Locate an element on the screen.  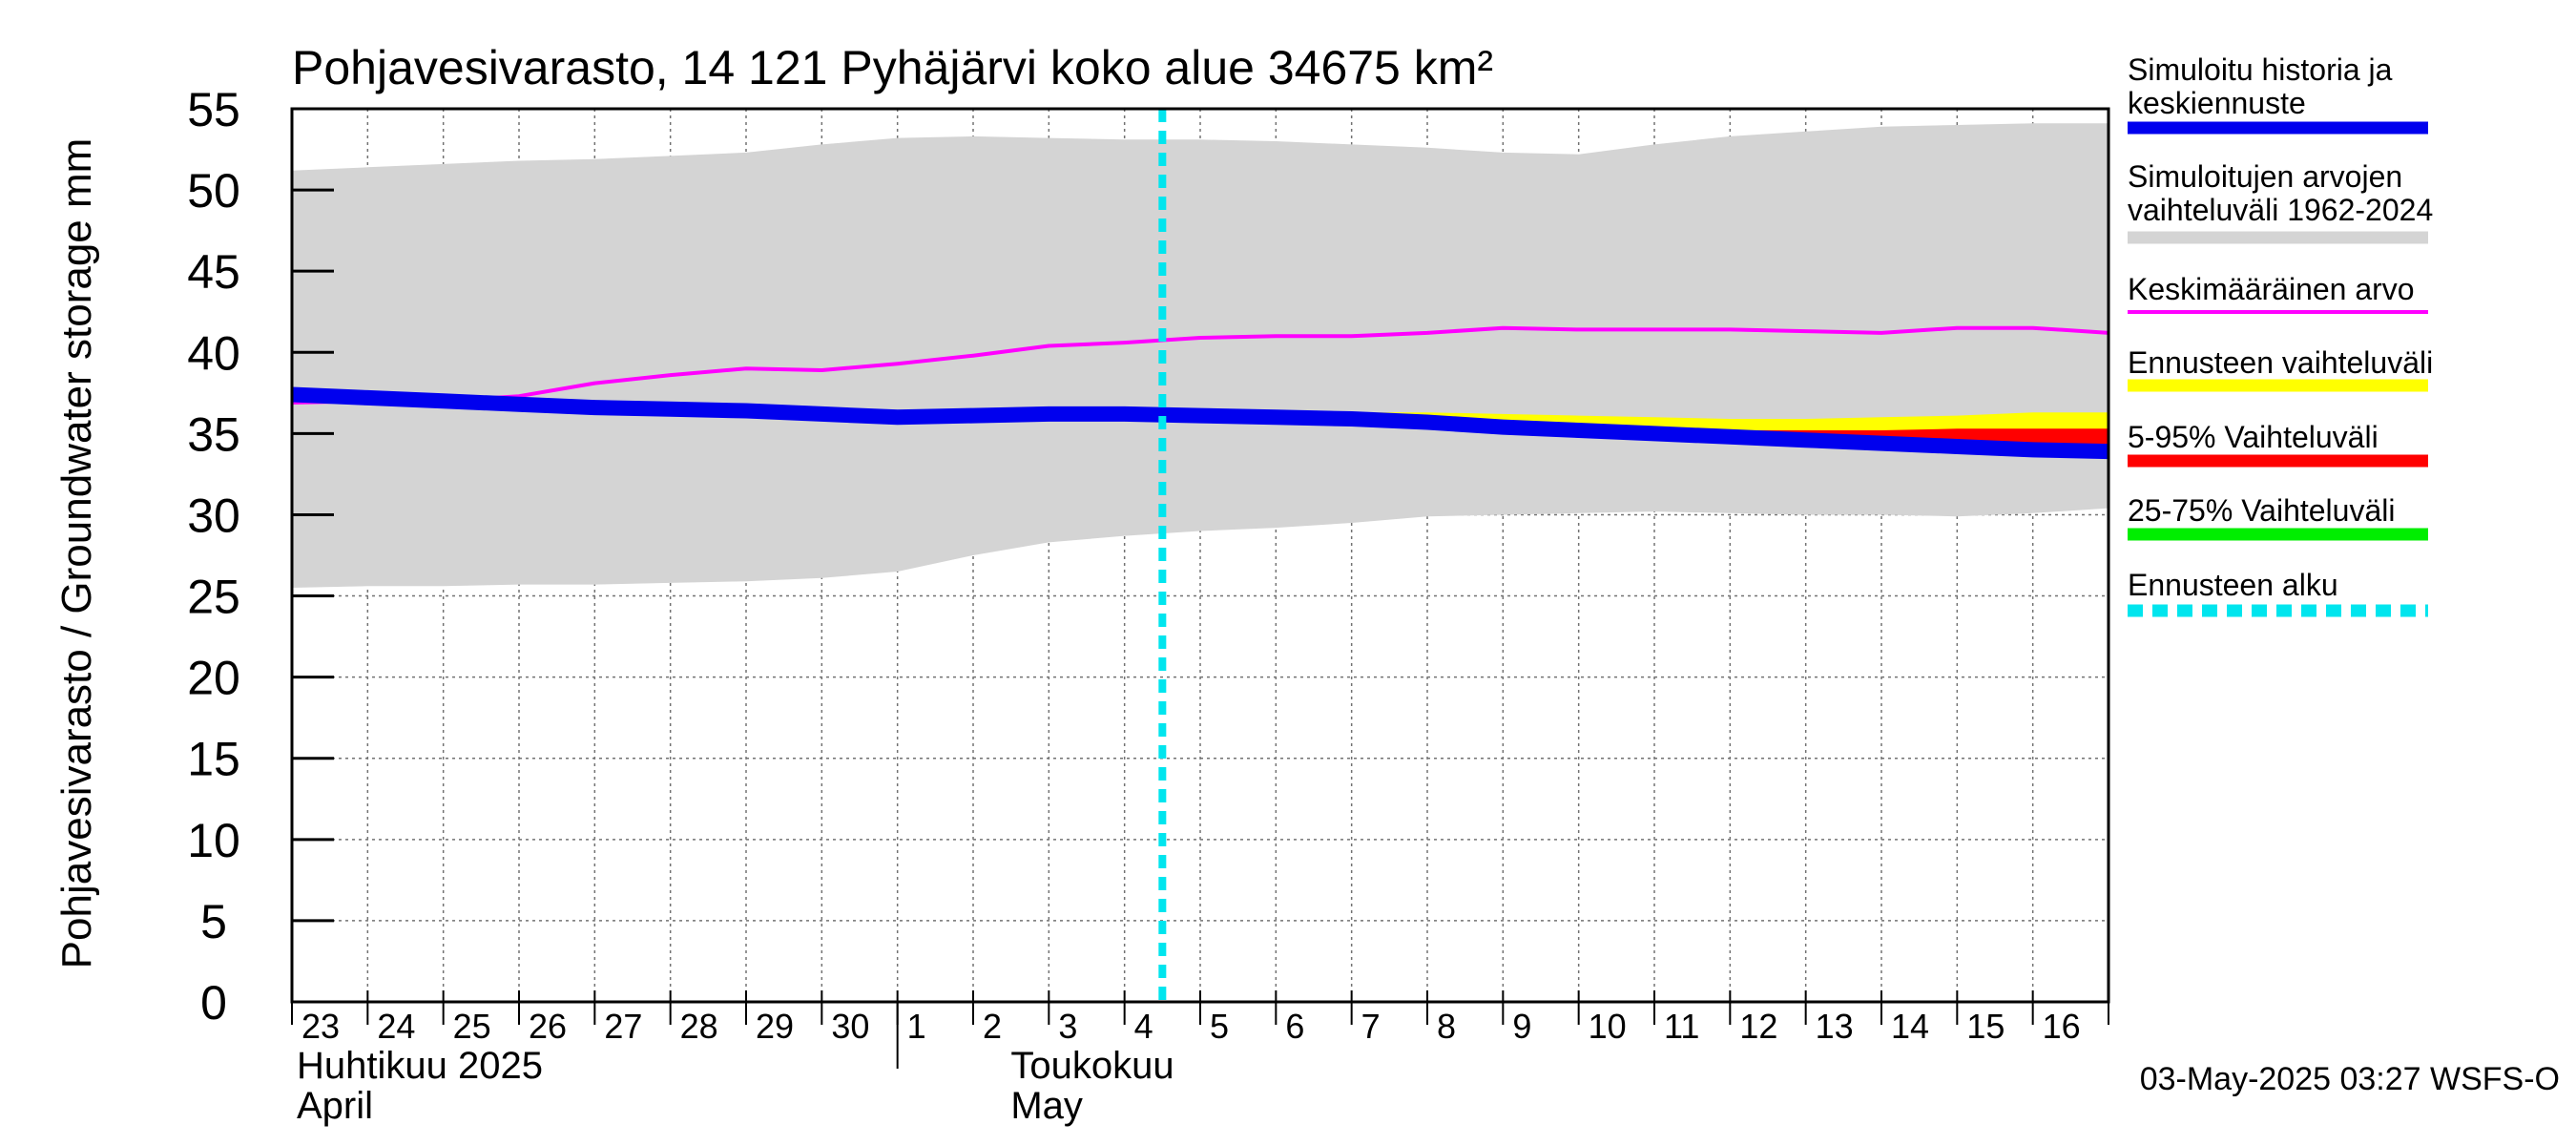
month-label-en: May is located at coordinates (1046, 1106).